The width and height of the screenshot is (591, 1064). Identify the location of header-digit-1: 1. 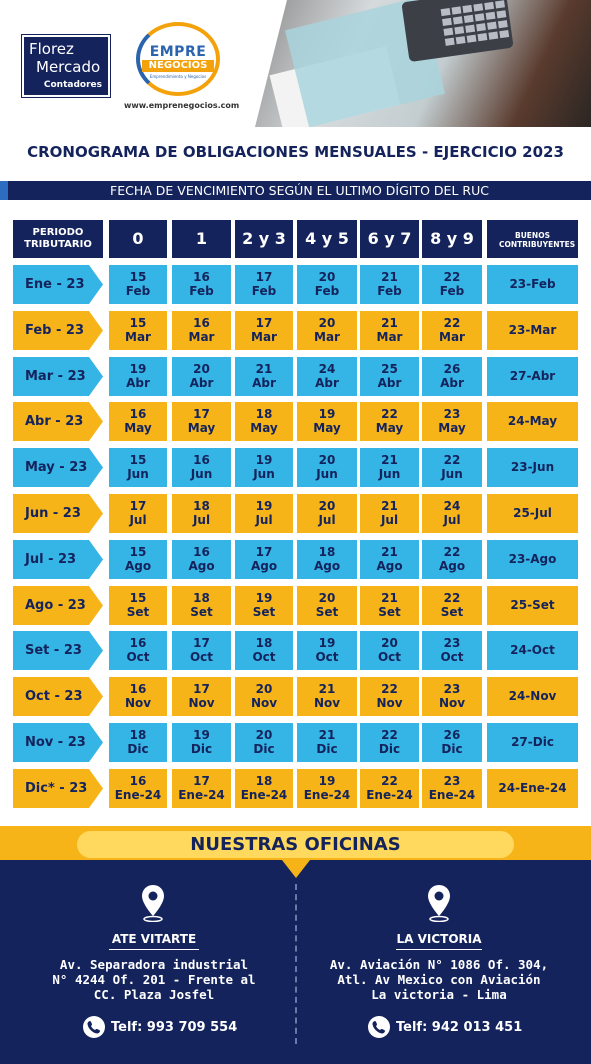
(201, 239).